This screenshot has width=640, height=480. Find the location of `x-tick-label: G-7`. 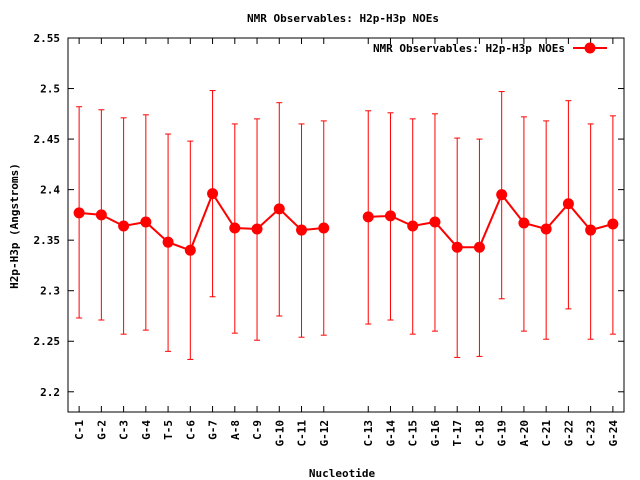

x-tick-label: G-7 is located at coordinates (213, 430).